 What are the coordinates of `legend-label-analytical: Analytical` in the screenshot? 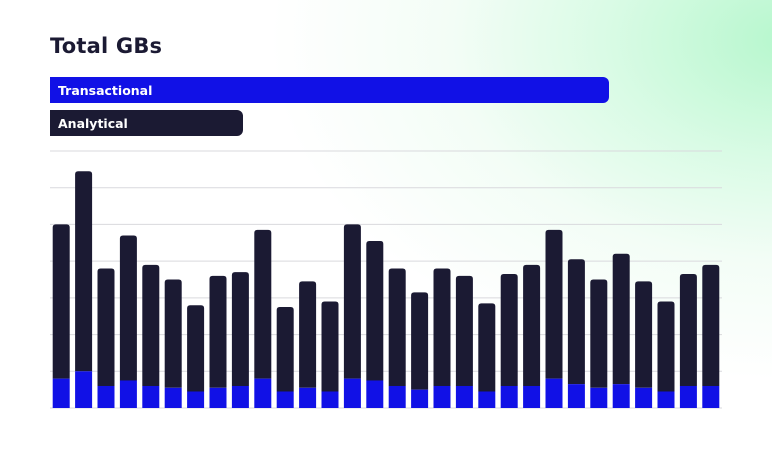 It's located at (93, 123).